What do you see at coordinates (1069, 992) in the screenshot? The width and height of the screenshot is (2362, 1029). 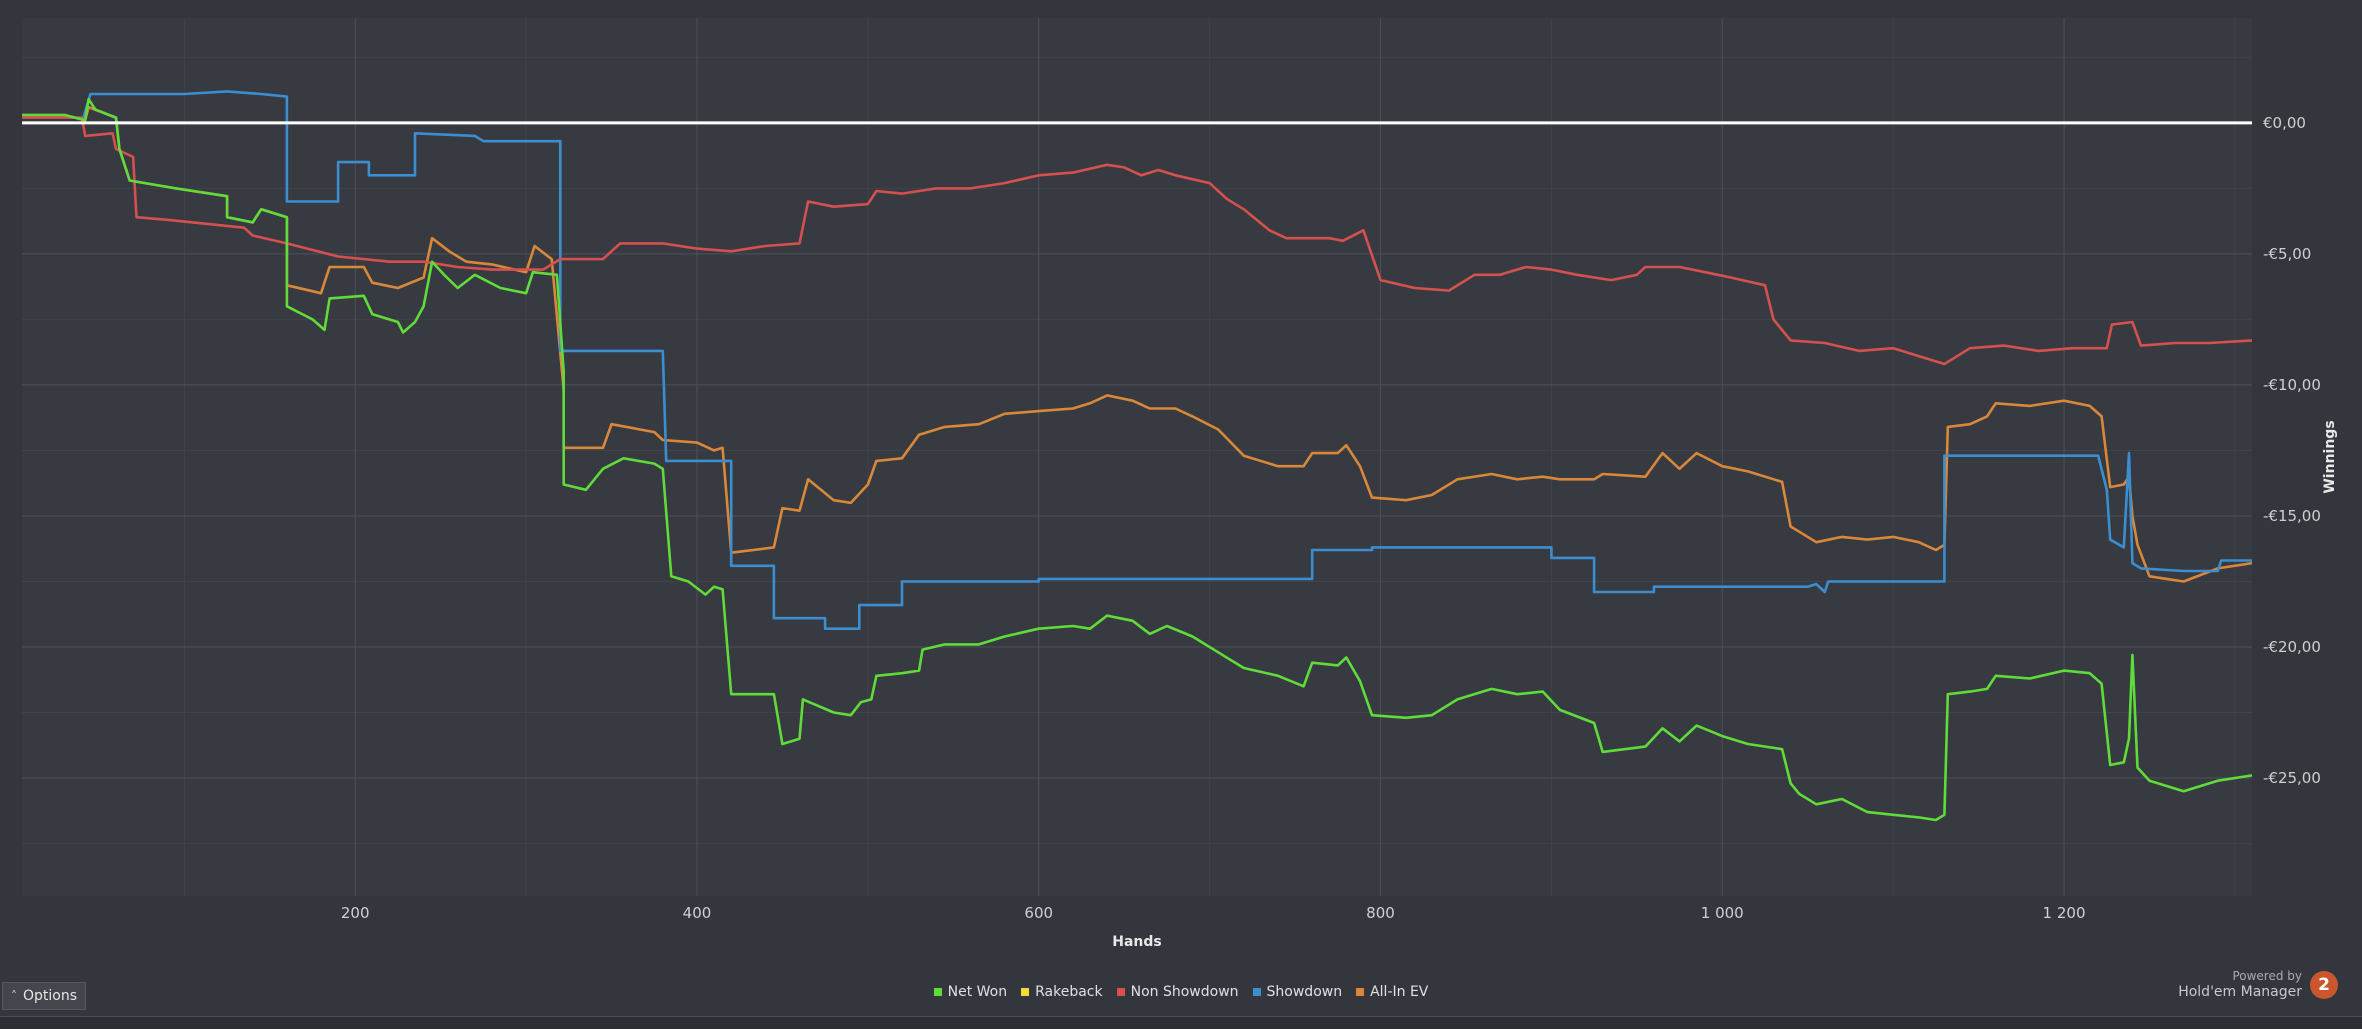 I see `legend-label: Rakeback` at bounding box center [1069, 992].